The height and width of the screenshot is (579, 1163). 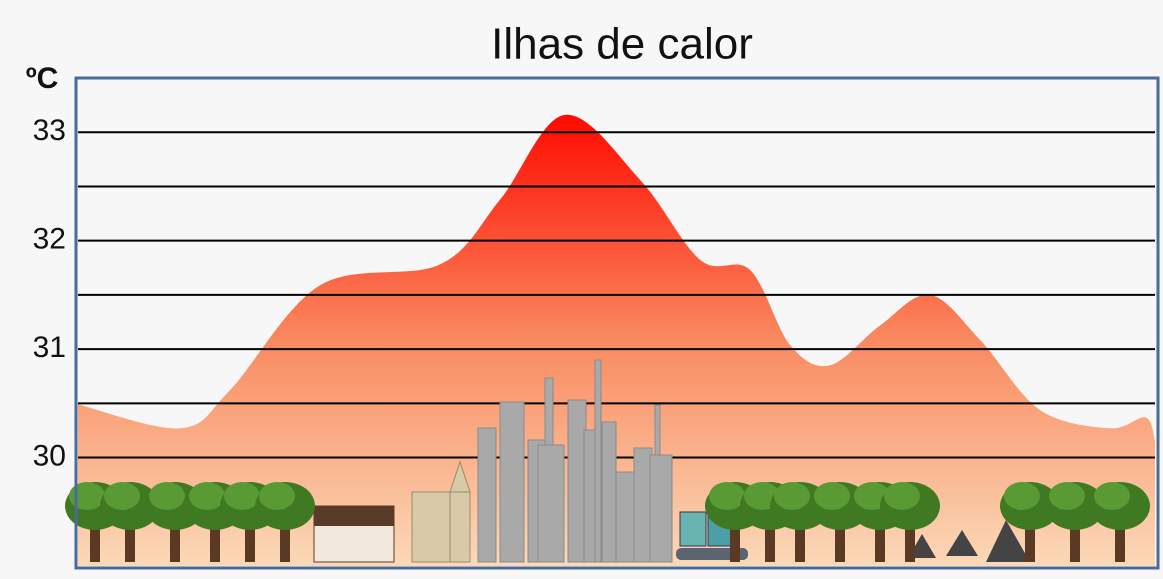 I want to click on y-tick-label: 33, so click(x=49, y=130).